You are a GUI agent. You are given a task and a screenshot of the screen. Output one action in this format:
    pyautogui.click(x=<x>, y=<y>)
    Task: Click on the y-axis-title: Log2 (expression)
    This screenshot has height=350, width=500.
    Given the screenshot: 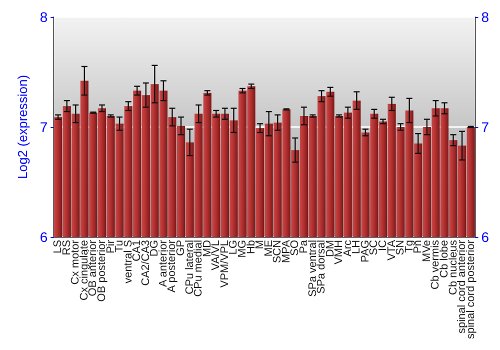 What is the action you would take?
    pyautogui.click(x=22, y=127)
    